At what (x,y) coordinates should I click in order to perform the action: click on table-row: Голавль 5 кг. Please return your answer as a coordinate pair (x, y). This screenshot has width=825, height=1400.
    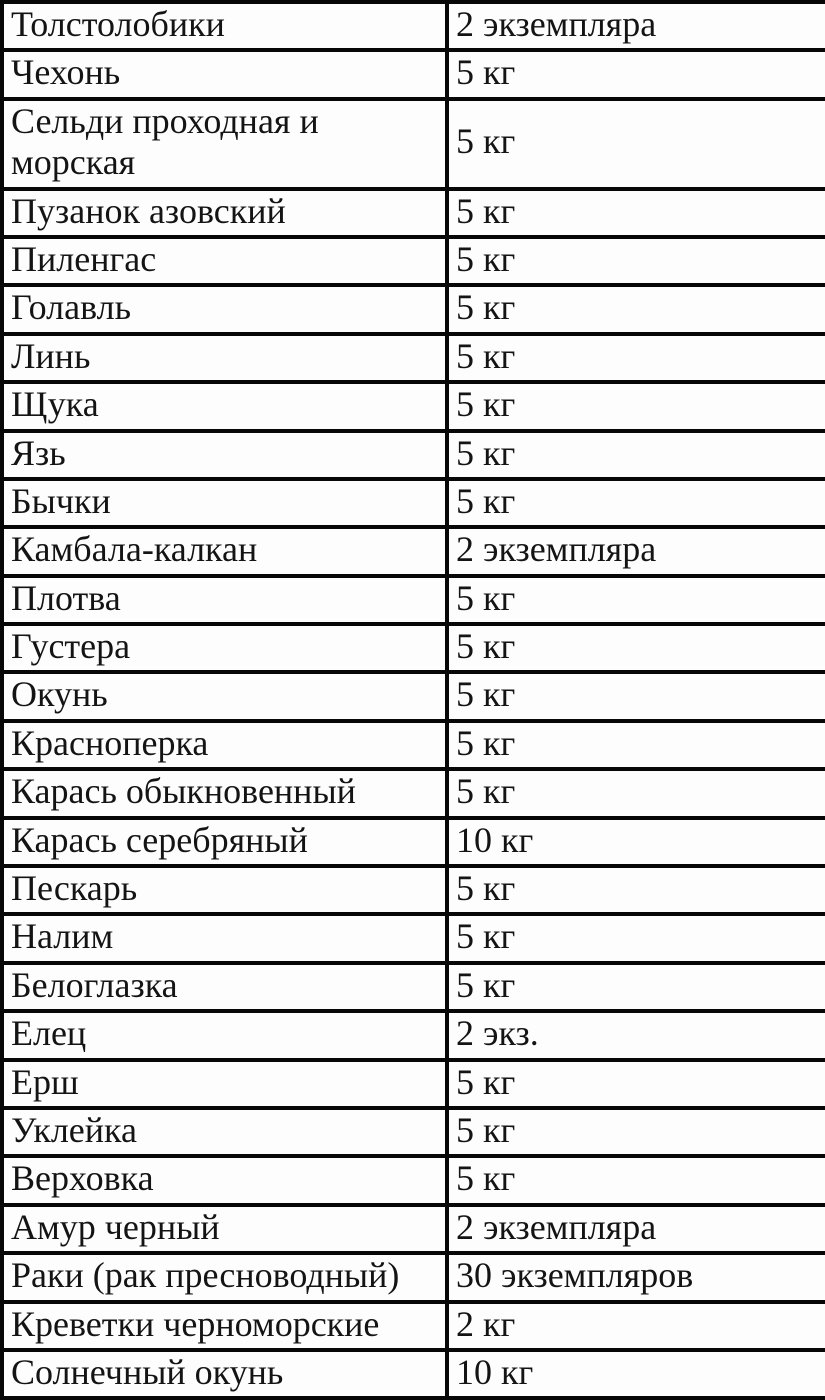
    Looking at the image, I should click on (412, 309).